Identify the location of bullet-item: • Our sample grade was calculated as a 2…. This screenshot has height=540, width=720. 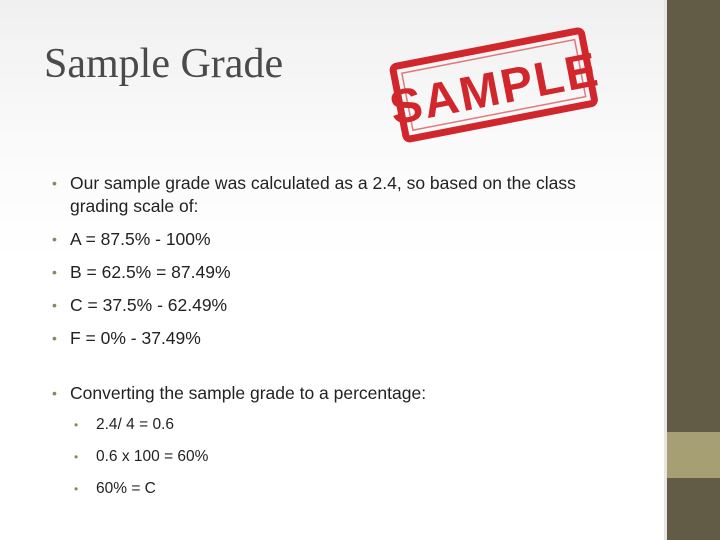
(342, 195).